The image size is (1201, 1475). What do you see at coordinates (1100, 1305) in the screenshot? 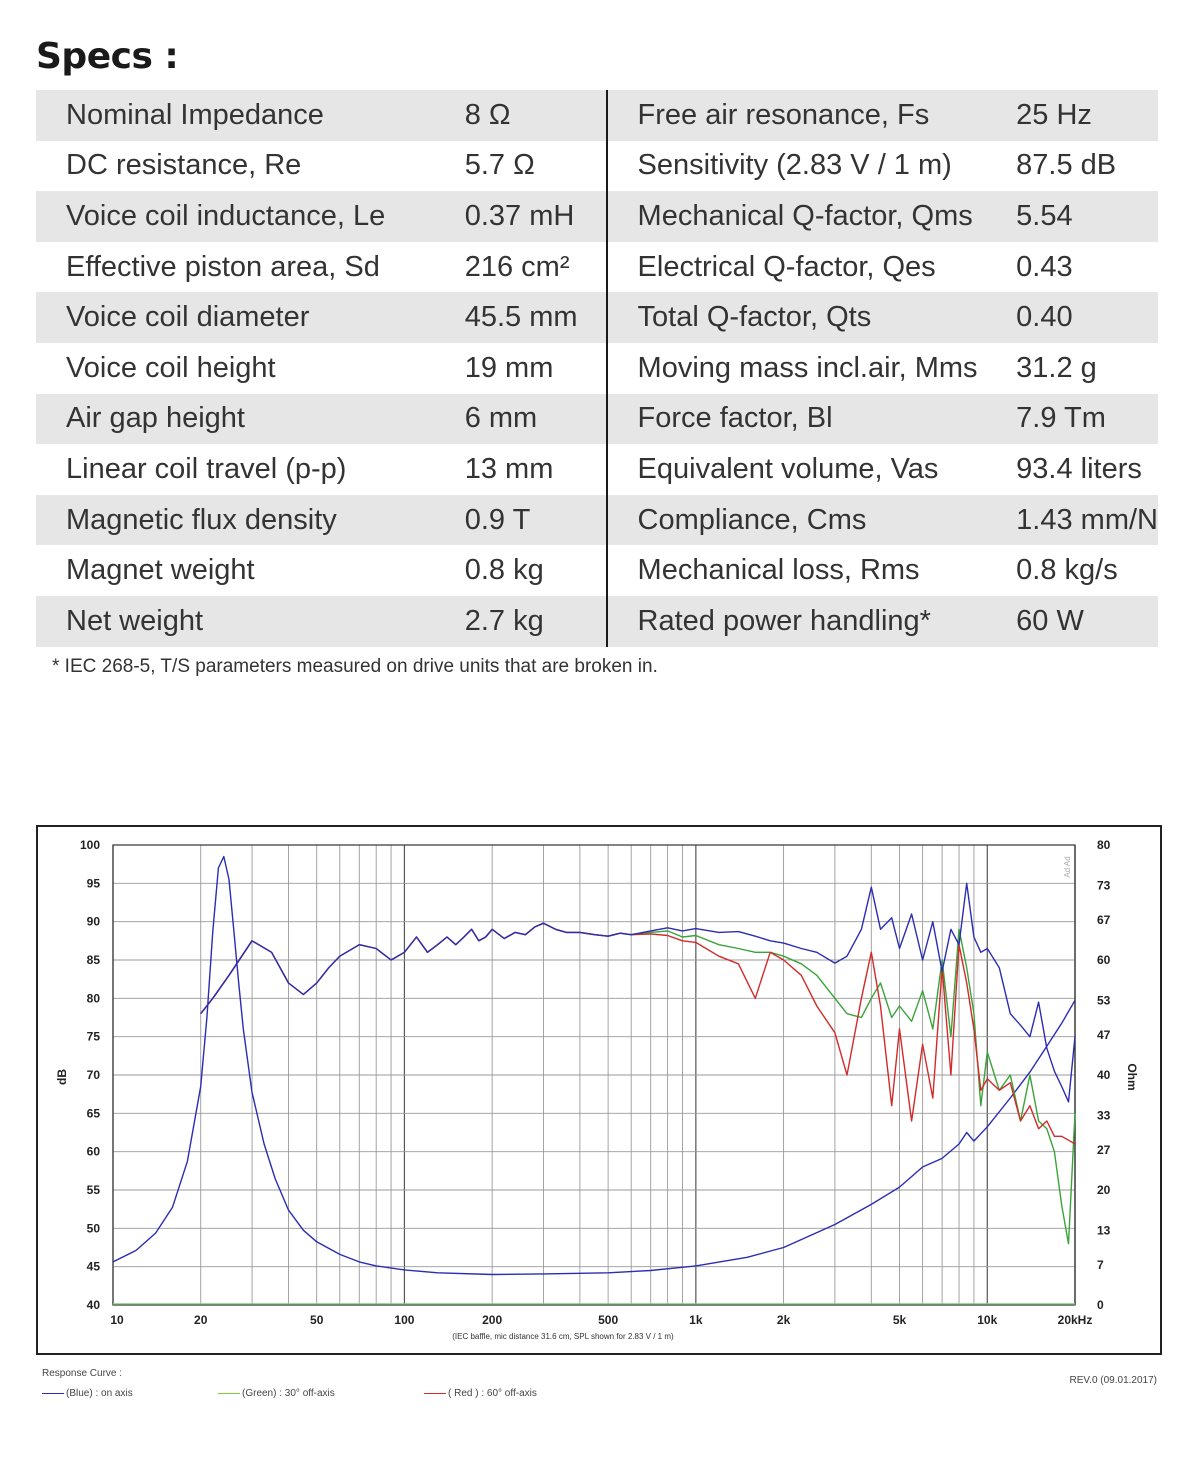
I see `y2-tick-label: 0` at bounding box center [1100, 1305].